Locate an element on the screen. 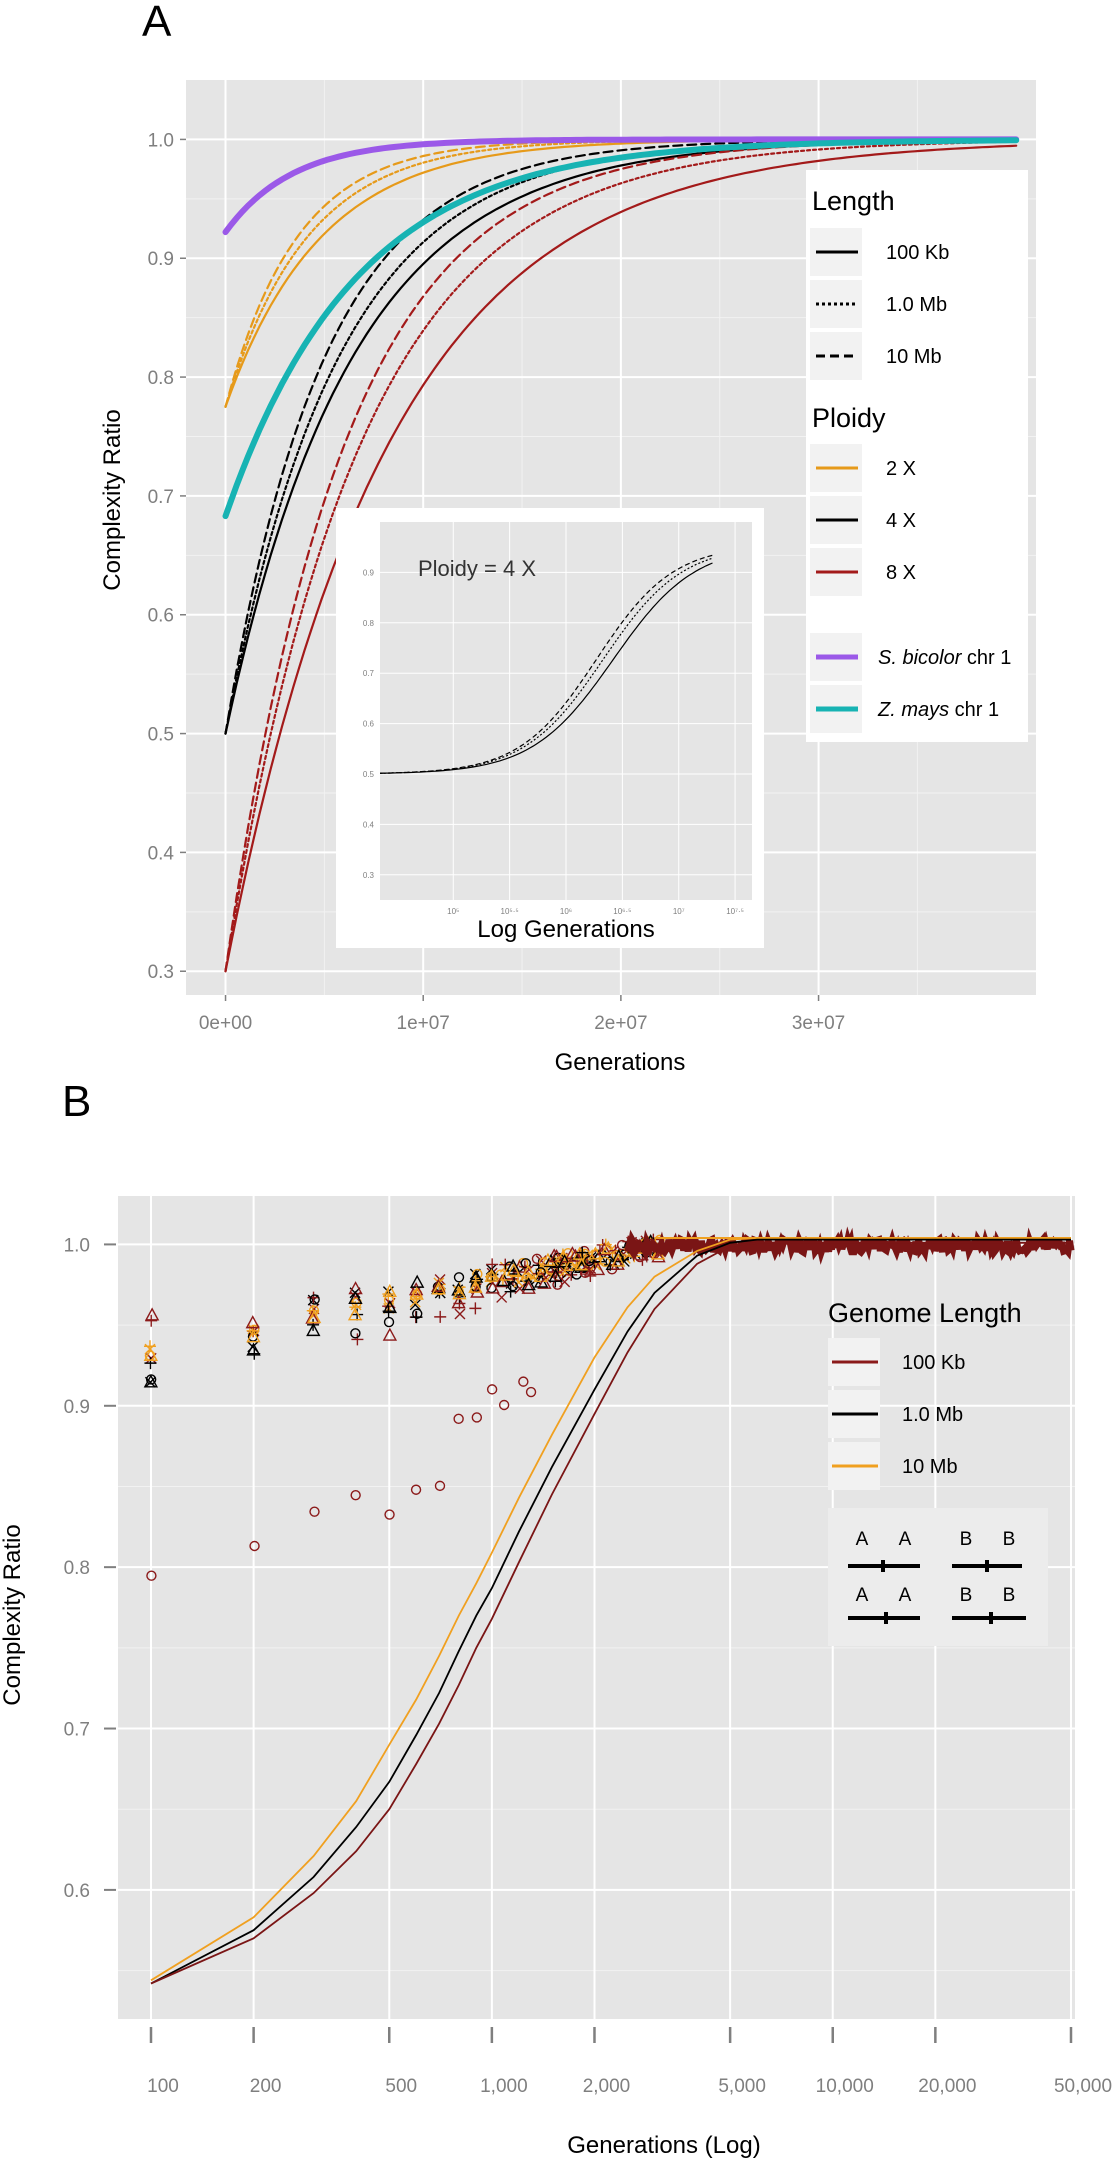 This screenshot has height=2161, width=1115. y-tick-label: 0.9 is located at coordinates (77, 1407).